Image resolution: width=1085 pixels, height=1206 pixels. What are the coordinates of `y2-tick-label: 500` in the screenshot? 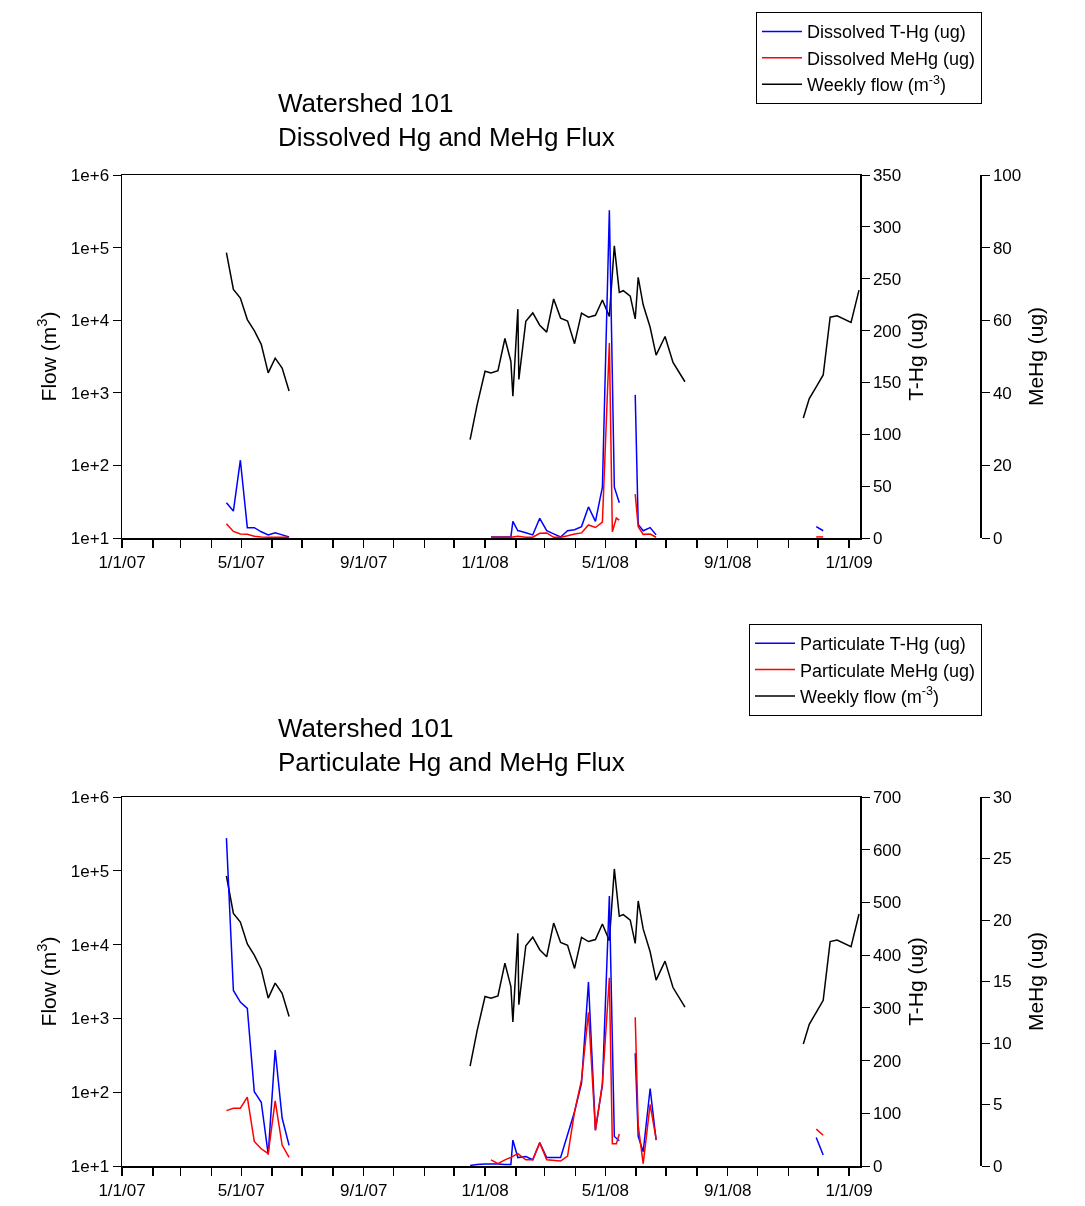 It's located at (887, 903).